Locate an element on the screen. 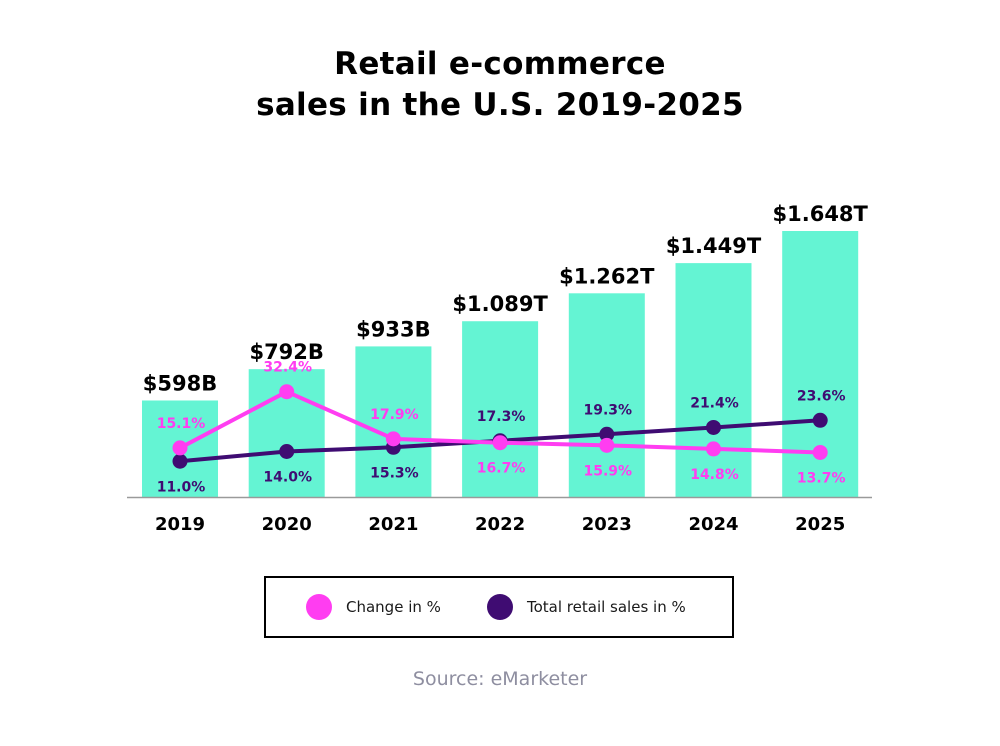  legend-marker-change-icon is located at coordinates (319, 607).